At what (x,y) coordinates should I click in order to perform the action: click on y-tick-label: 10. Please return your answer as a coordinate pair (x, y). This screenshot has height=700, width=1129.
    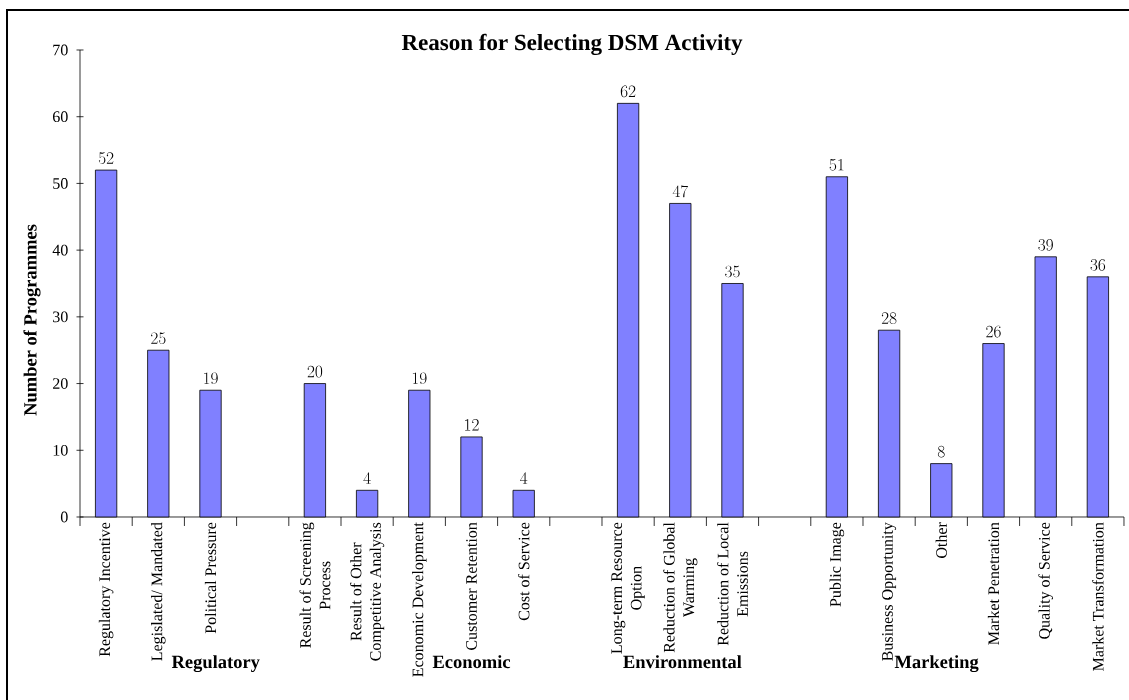
    Looking at the image, I should click on (60, 450).